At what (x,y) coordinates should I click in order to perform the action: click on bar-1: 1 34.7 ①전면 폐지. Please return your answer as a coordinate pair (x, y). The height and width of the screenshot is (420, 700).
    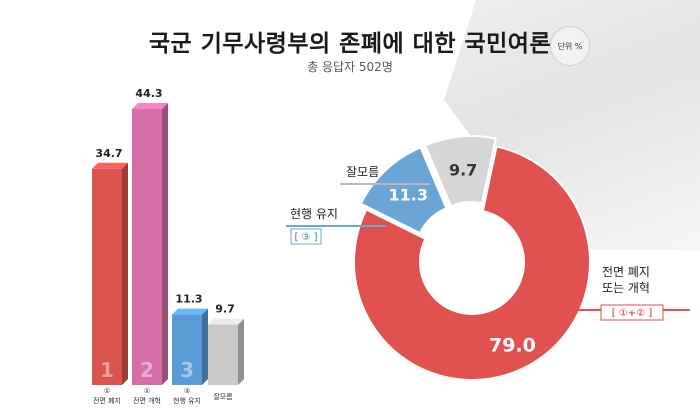
    Looking at the image, I should click on (110, 276).